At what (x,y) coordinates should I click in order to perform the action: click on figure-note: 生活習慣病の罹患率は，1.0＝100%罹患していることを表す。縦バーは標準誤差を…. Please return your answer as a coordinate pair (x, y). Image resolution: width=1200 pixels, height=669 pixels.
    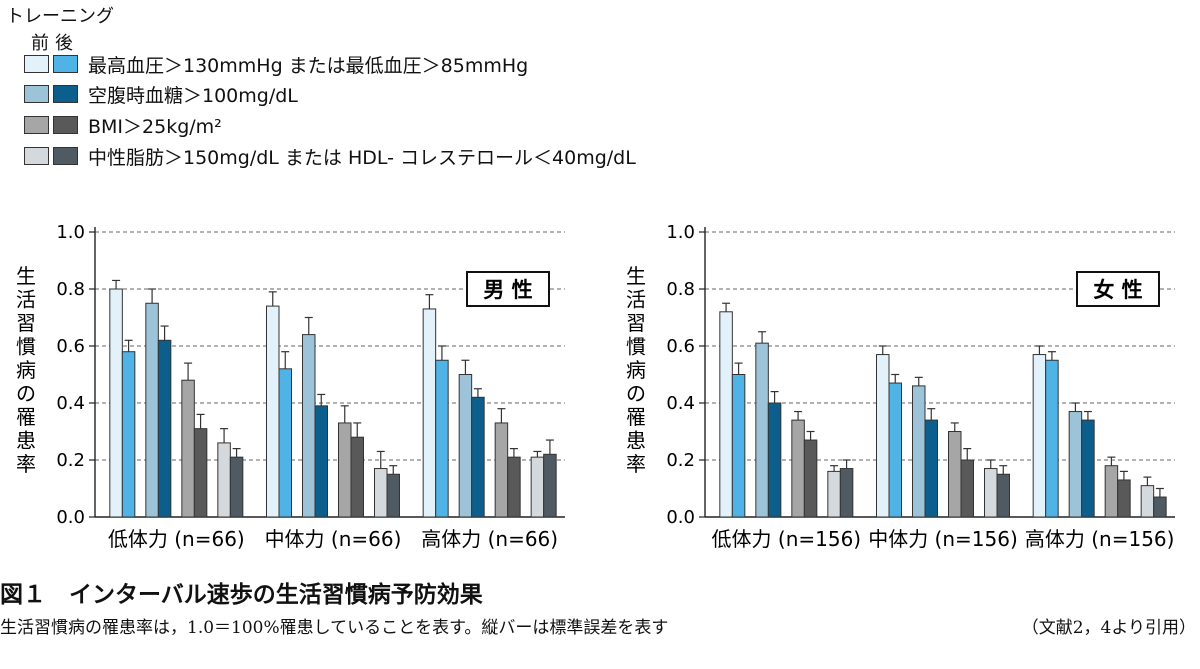
    Looking at the image, I should click on (334, 628).